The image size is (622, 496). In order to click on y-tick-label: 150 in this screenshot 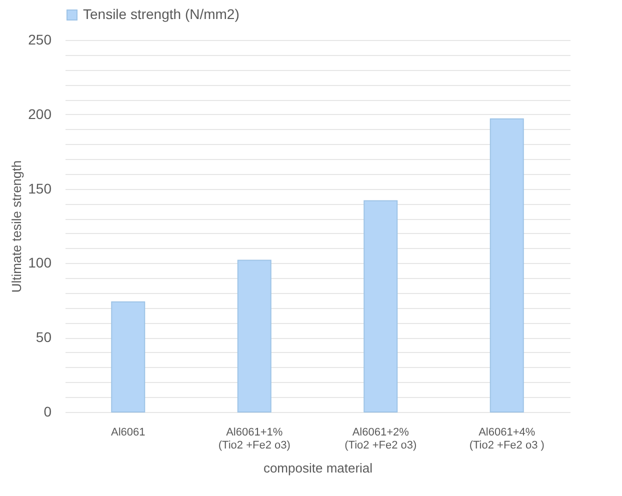, I will do `click(40, 188)`.